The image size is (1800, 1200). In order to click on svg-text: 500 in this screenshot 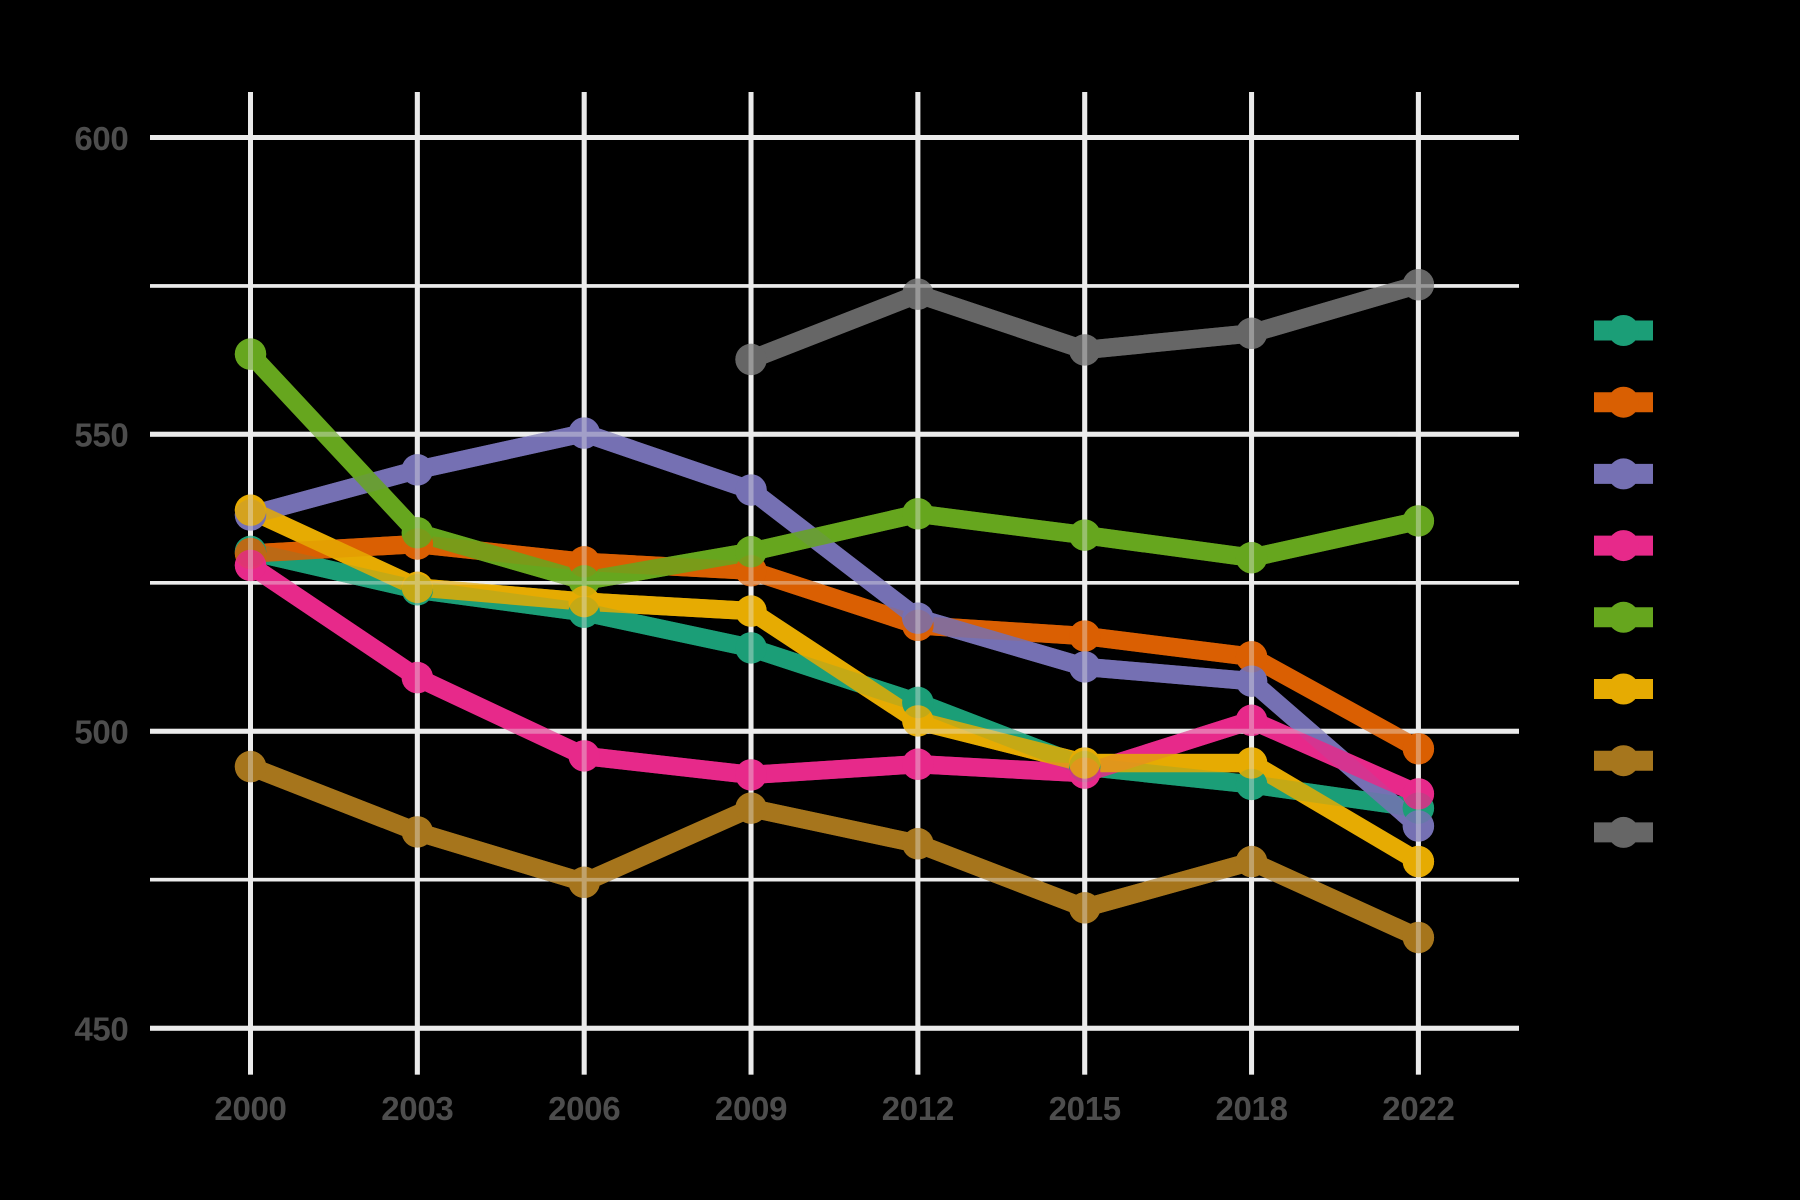, I will do `click(101, 732)`.